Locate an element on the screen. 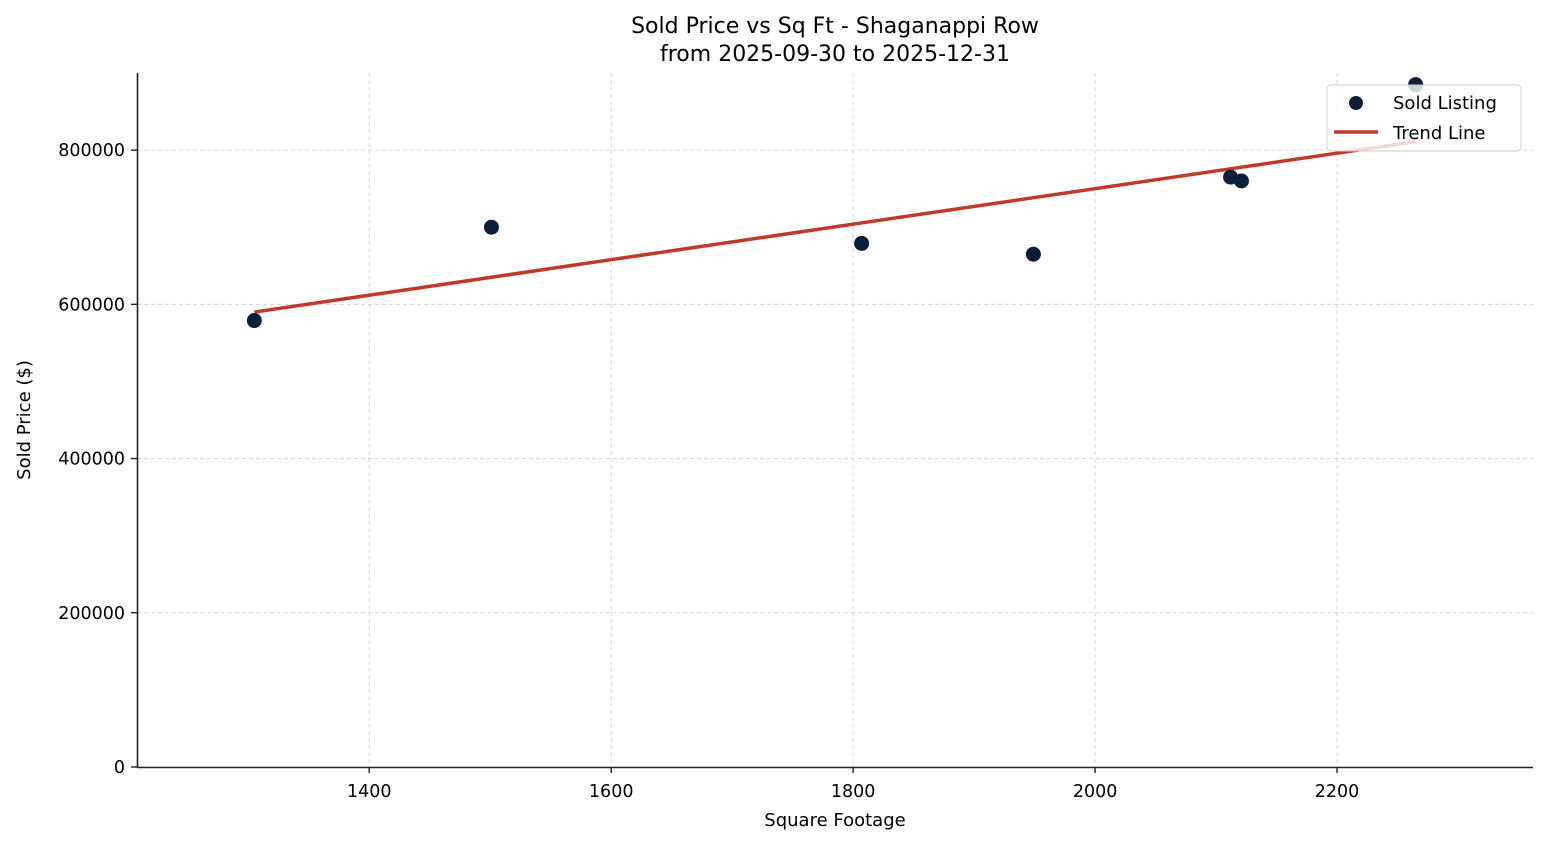 This screenshot has width=1547, height=845. y-tick-label: 0 is located at coordinates (119, 768).